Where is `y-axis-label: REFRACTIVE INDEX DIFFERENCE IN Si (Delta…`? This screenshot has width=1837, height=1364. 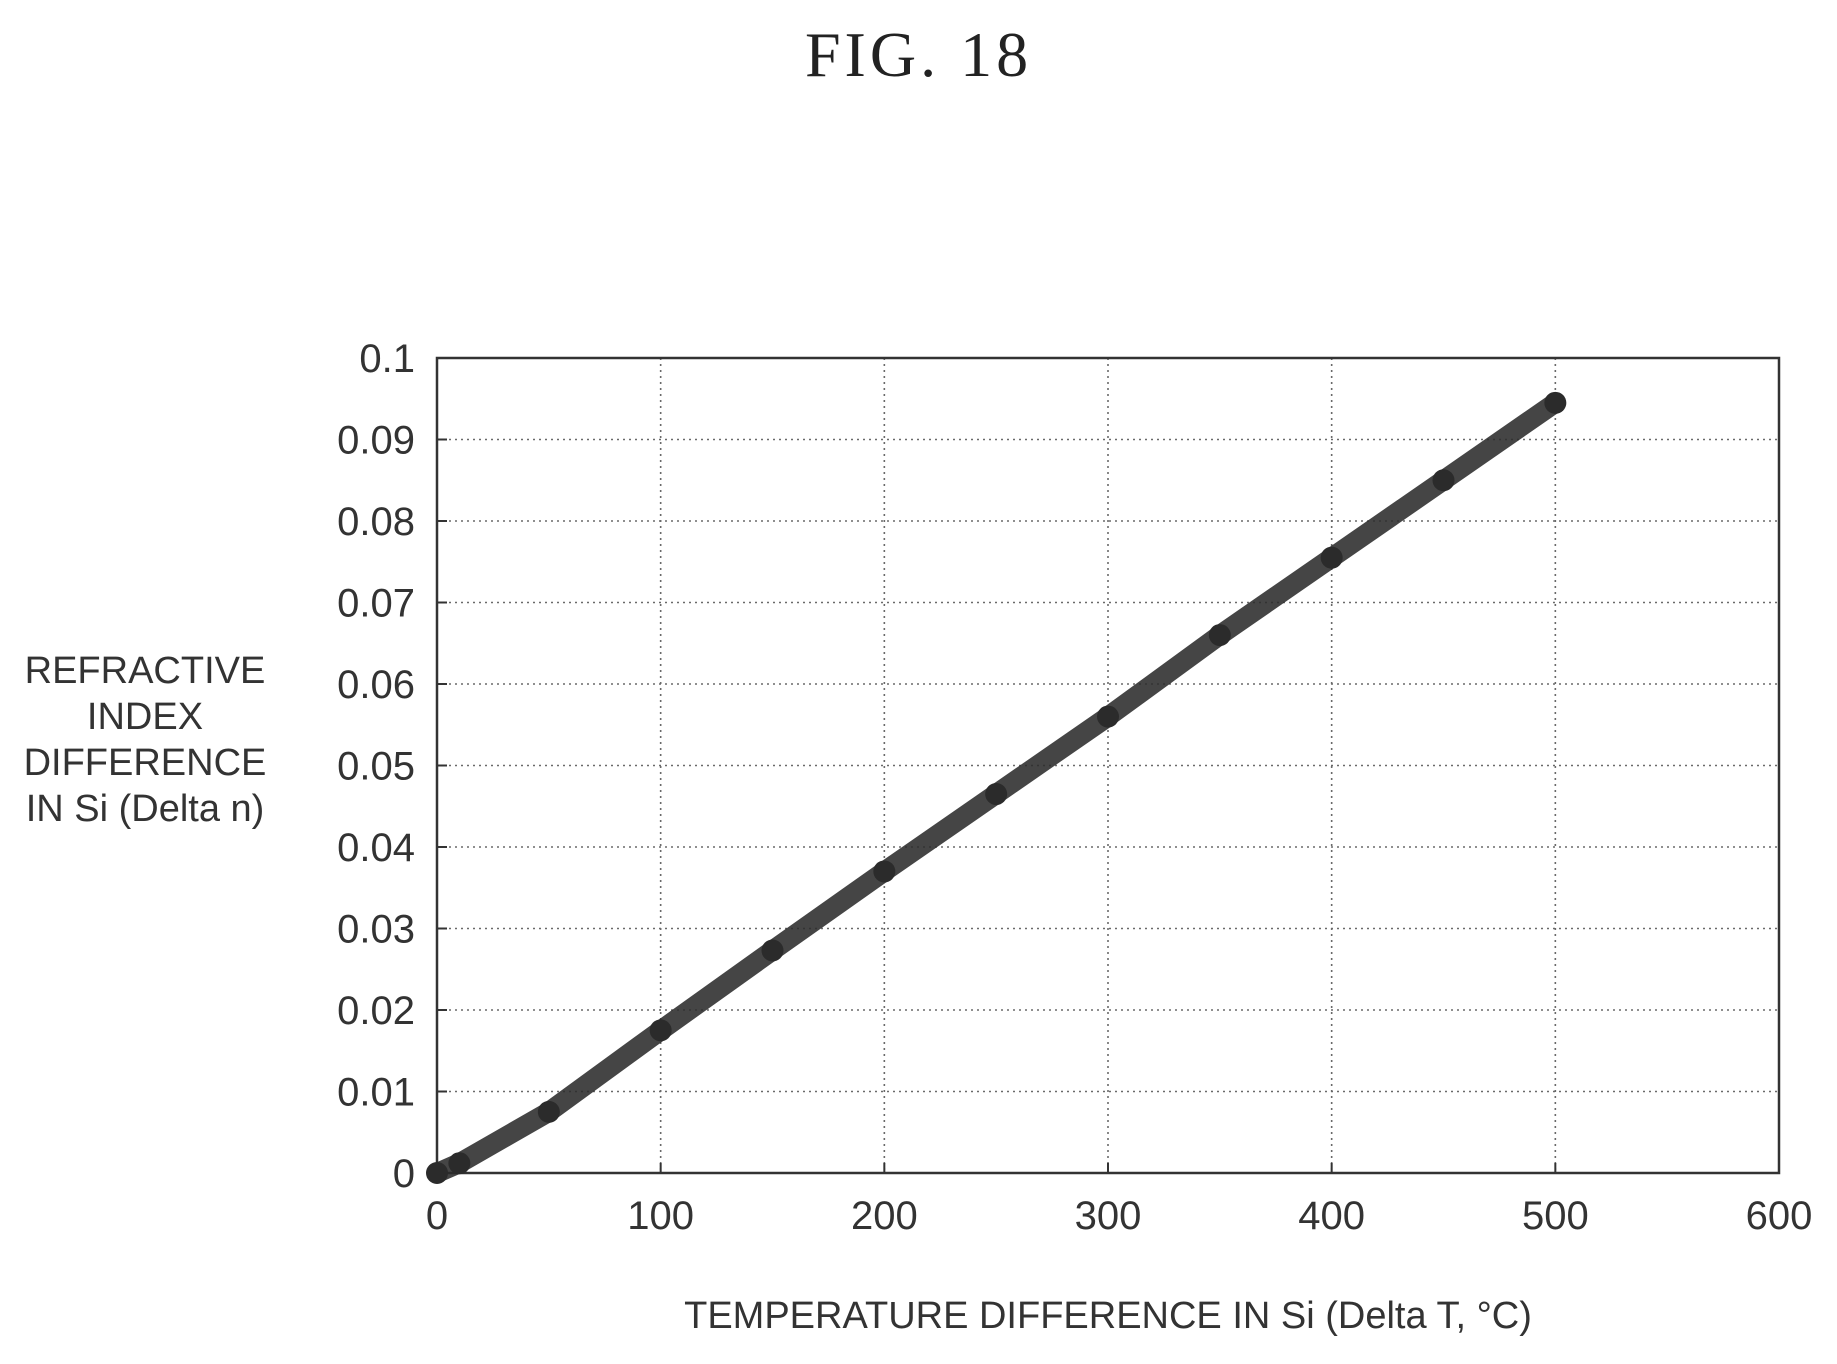 y-axis-label: REFRACTIVE INDEX DIFFERENCE IN Si (Delta… is located at coordinates (145, 740).